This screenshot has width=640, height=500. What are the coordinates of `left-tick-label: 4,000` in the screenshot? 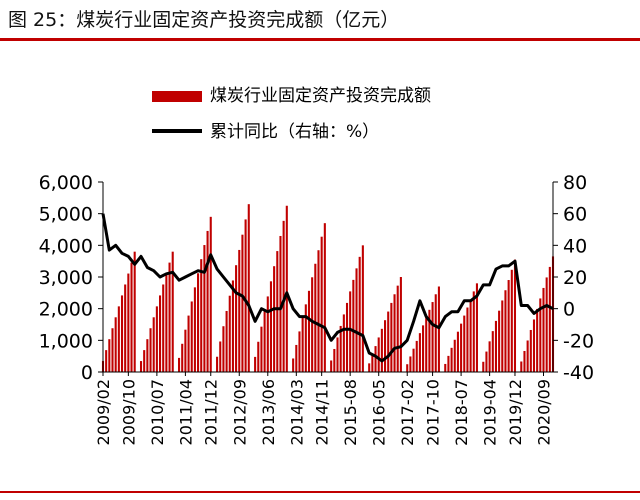 It's located at (66, 246).